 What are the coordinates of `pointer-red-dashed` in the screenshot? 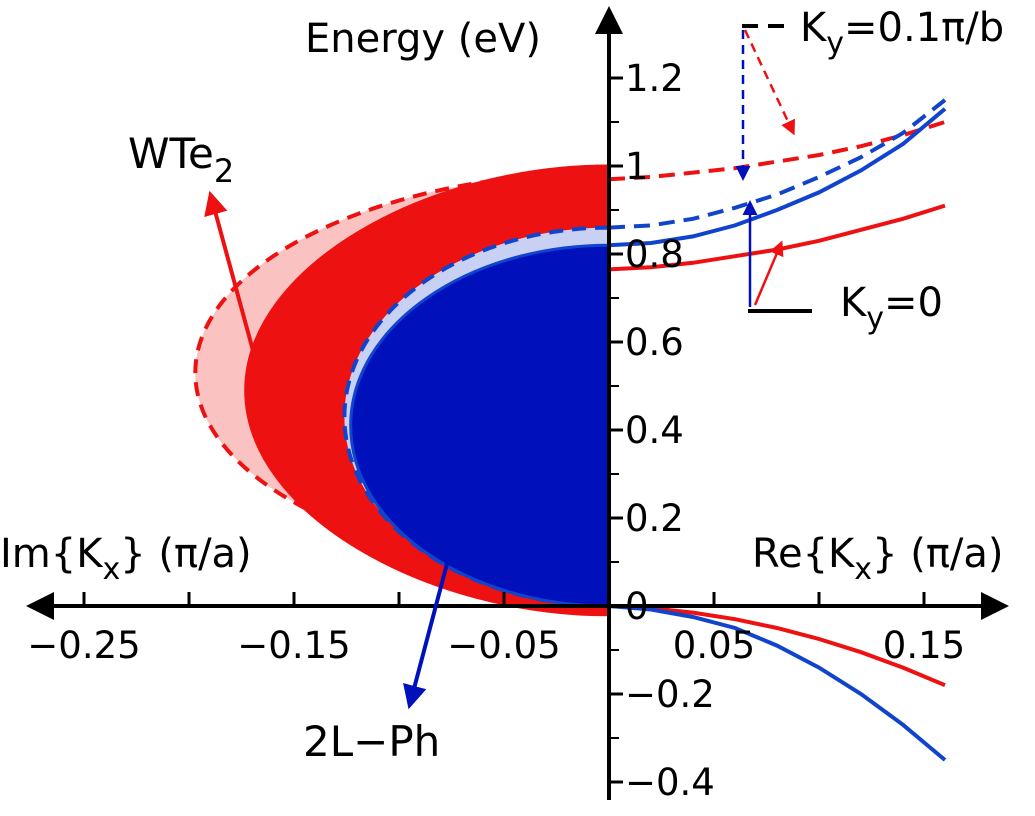 It's located at (769, 82).